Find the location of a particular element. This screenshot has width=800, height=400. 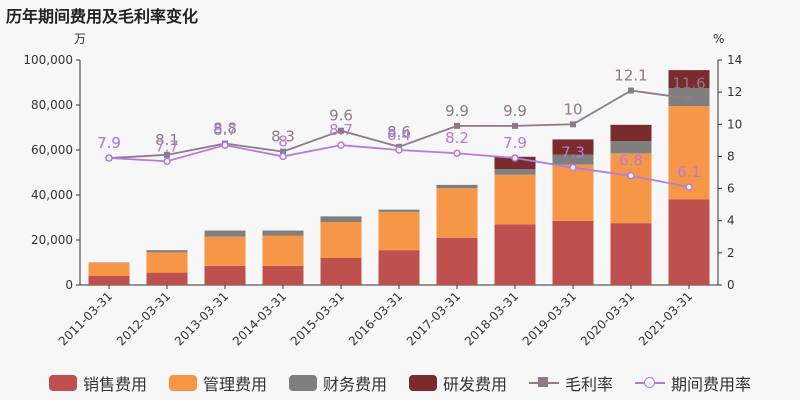

left-tick-label: 20,000 is located at coordinates (52, 240).